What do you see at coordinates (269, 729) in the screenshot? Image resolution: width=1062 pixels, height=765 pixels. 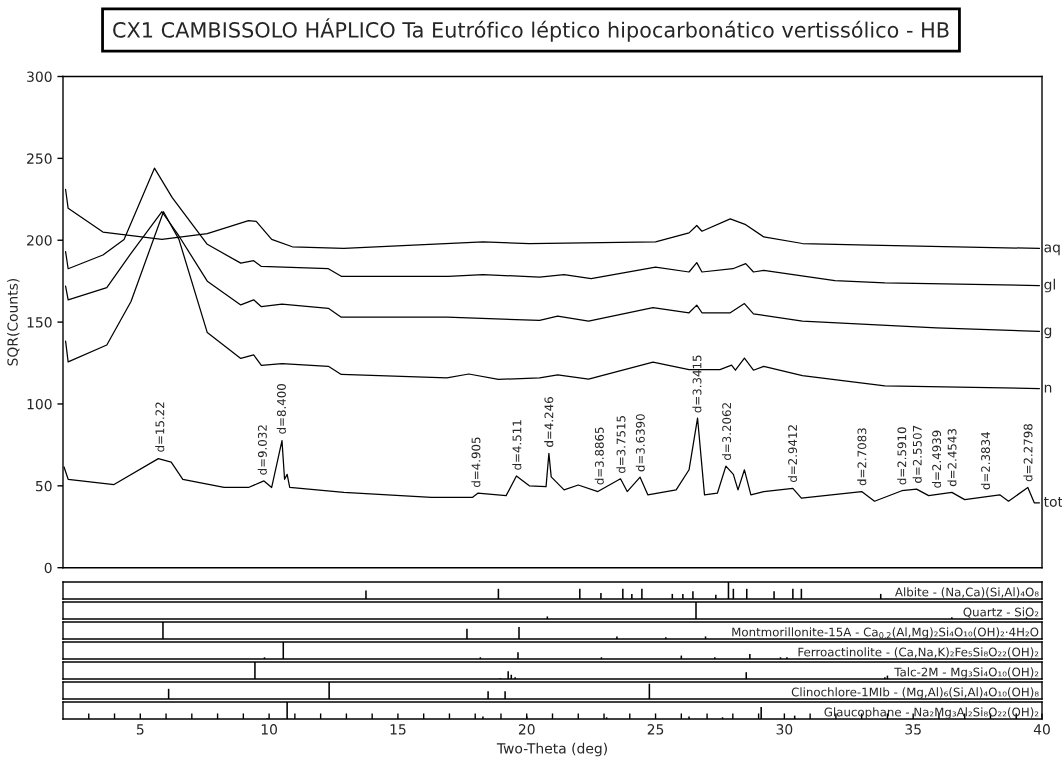 I see `x-tick-label: 10` at bounding box center [269, 729].